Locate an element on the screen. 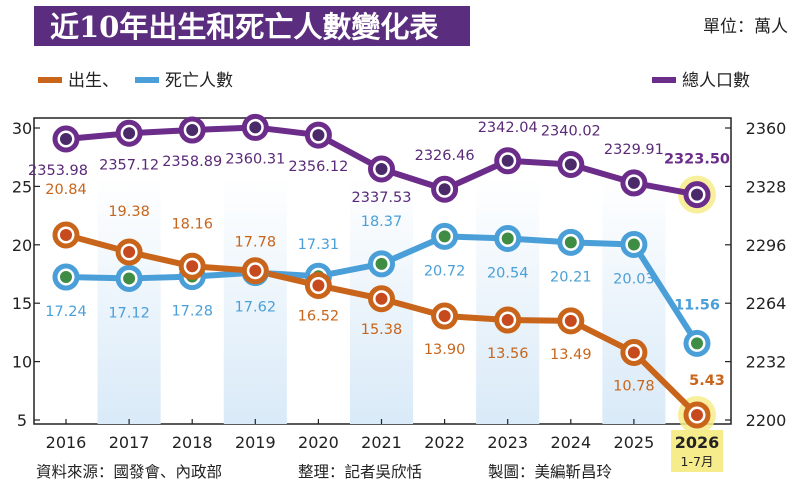  births-data-label: 15.38 is located at coordinates (382, 330).